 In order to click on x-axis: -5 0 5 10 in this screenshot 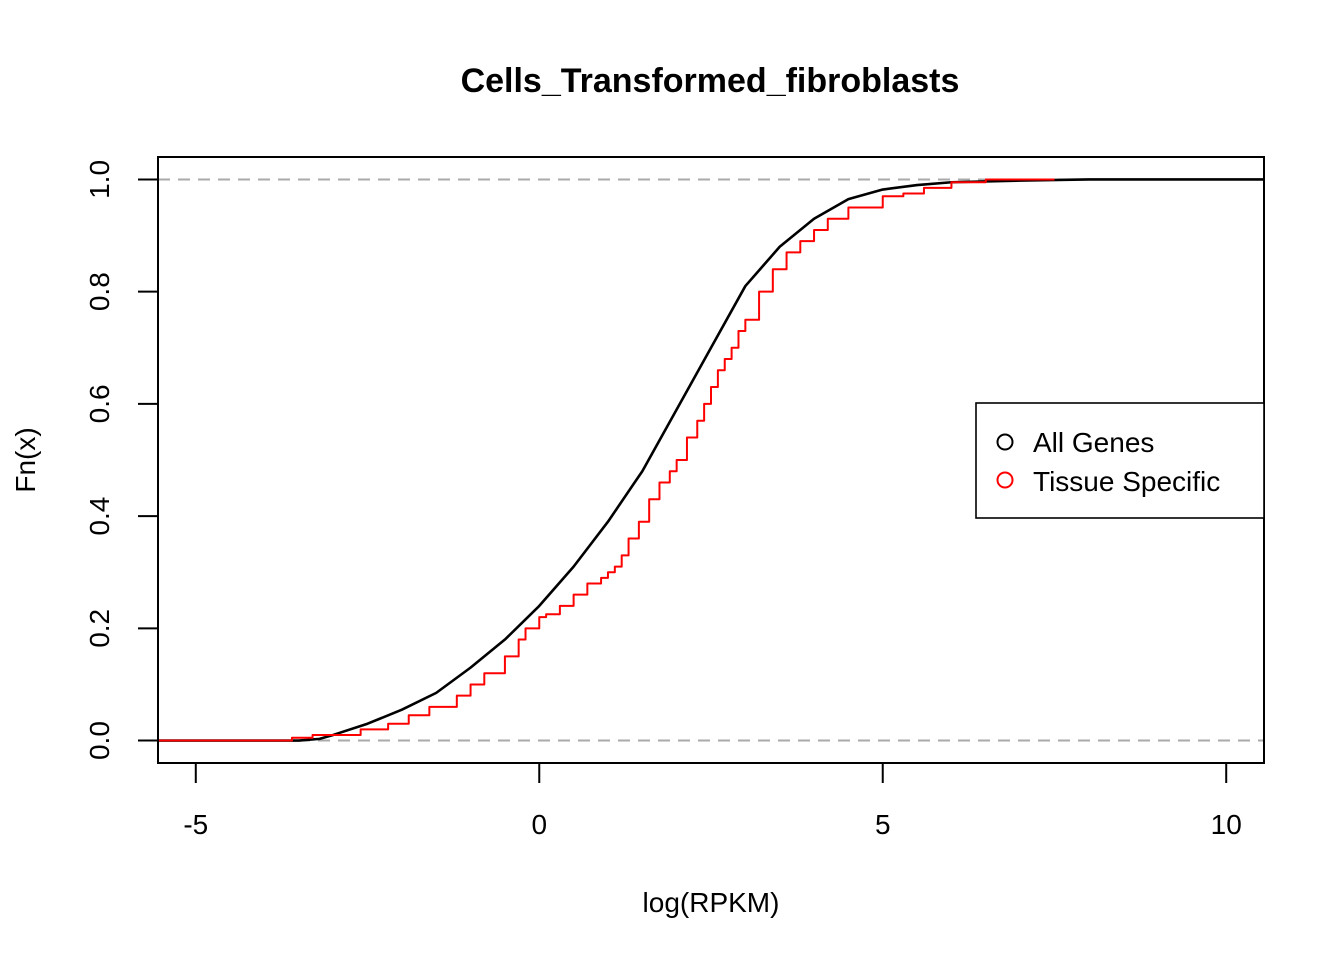, I will do `click(712, 801)`.